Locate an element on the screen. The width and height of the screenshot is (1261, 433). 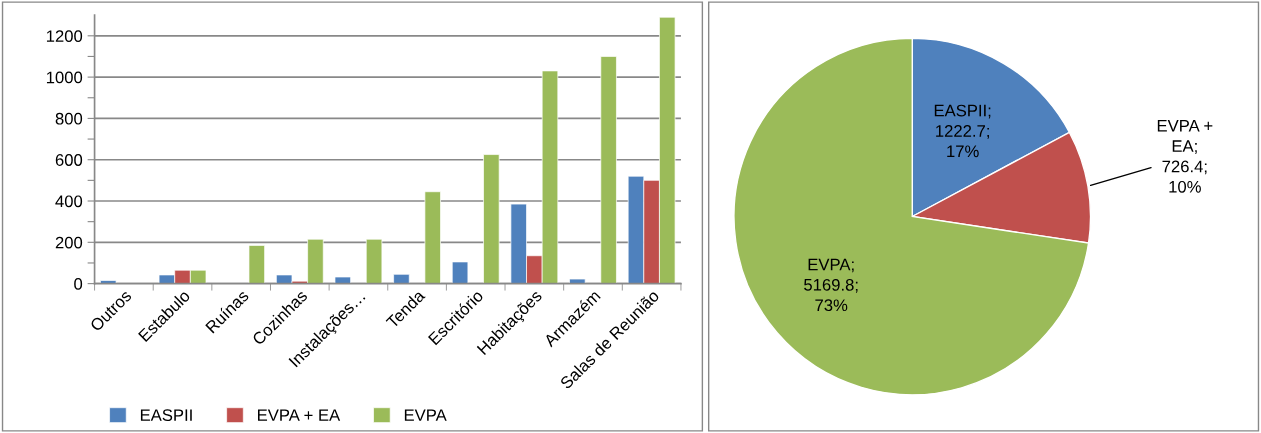
y-tick-label: 0 is located at coordinates (78, 284).